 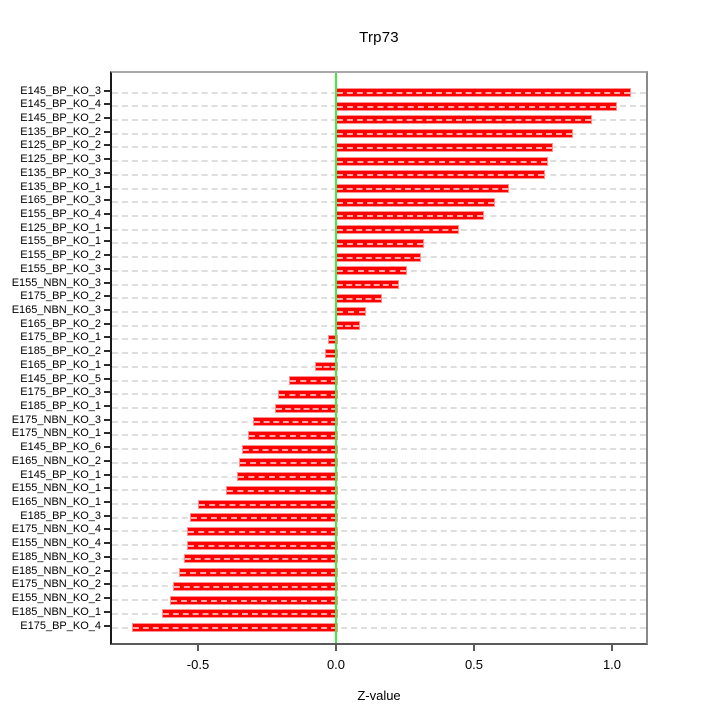 What do you see at coordinates (60, 255) in the screenshot?
I see `y-label: E155_BP_KO_2` at bounding box center [60, 255].